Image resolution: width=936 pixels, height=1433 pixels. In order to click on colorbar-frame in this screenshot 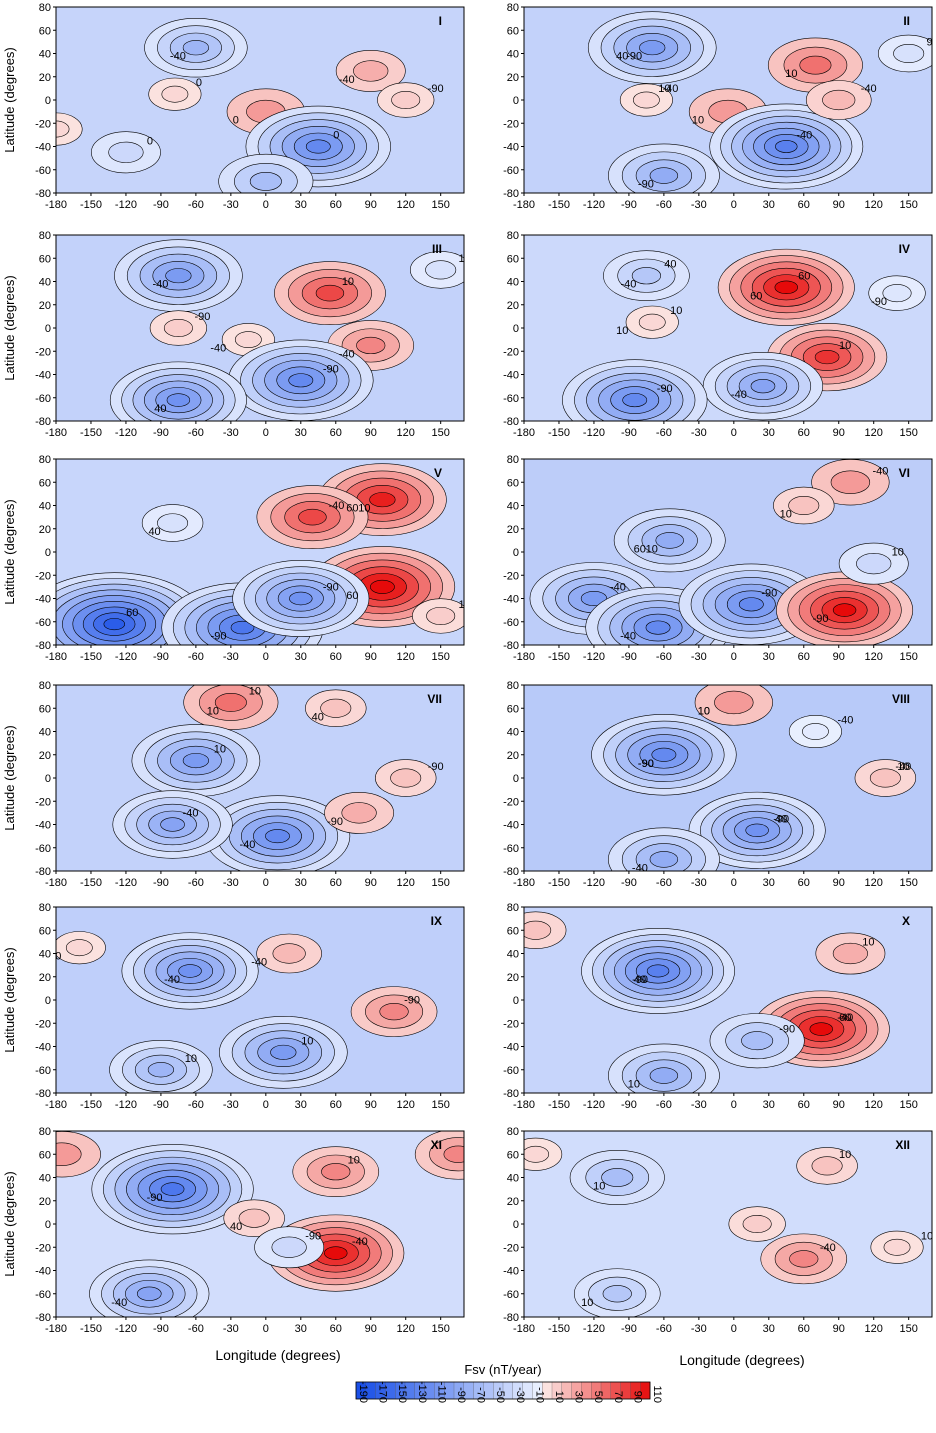, I will do `click(503, 1390)`.